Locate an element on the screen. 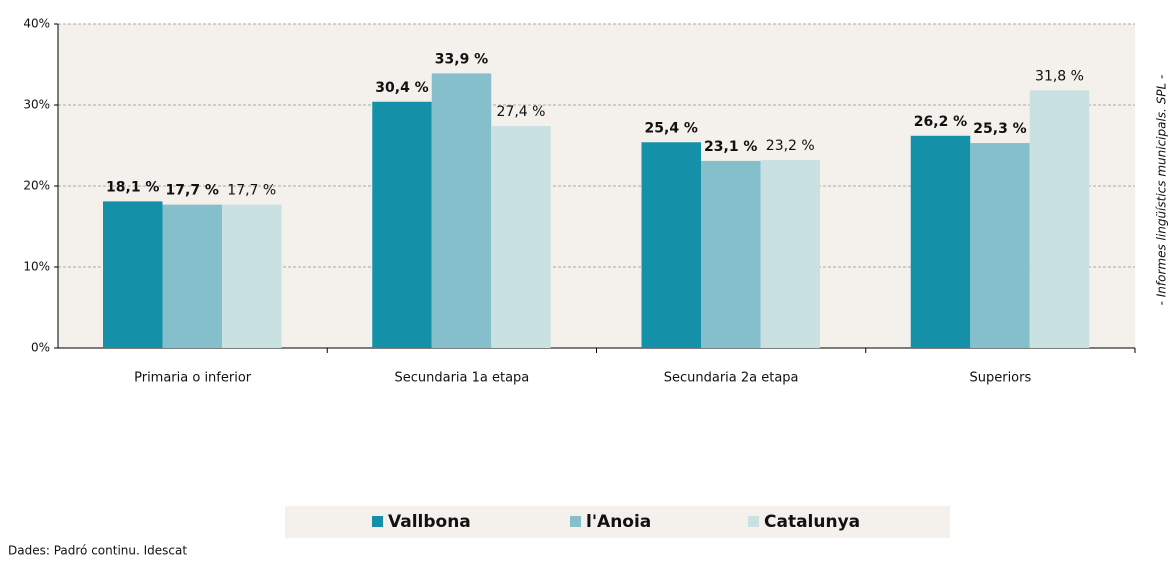  legend-label: l'Anoia is located at coordinates (618, 522).